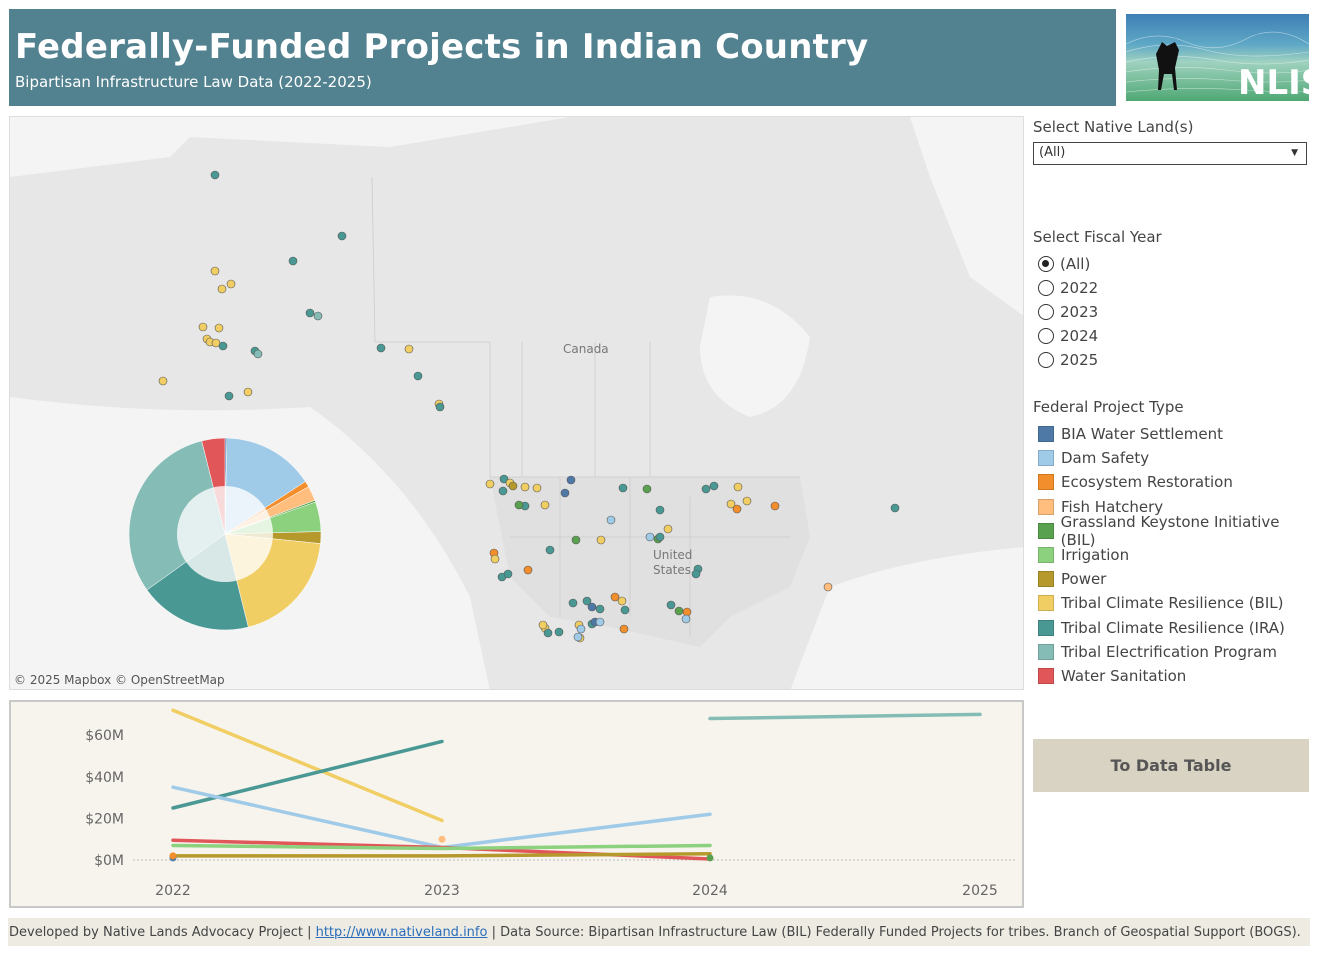  What do you see at coordinates (1173, 579) in the screenshot?
I see `legend-item: Power` at bounding box center [1173, 579].